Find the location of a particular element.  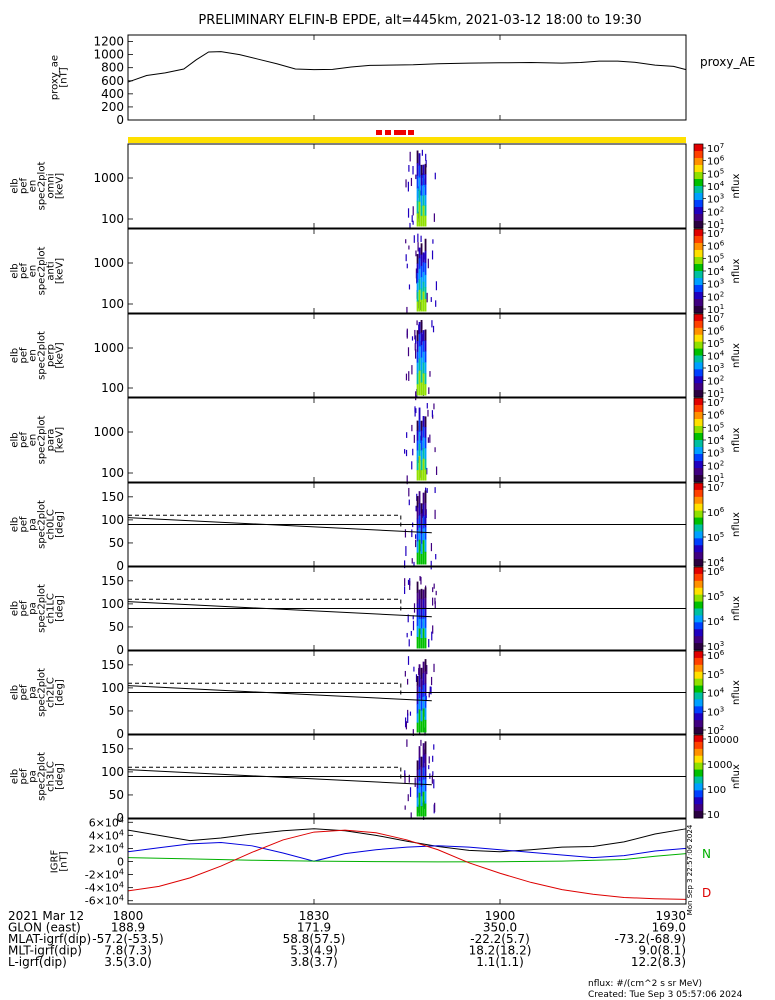

panel-perp-frame is located at coordinates (407, 355).